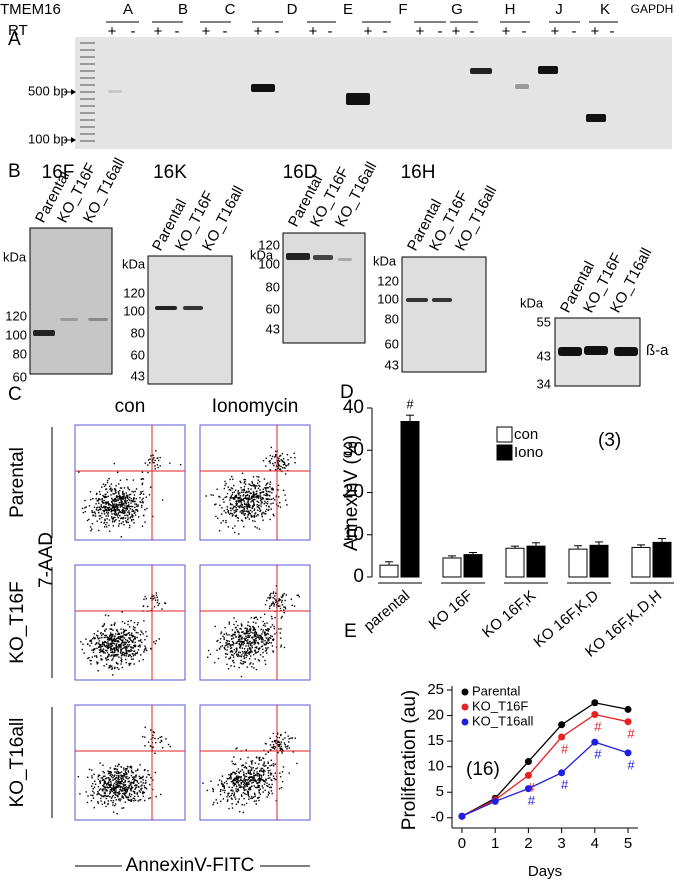 The width and height of the screenshot is (685, 882). I want to click on kda-tick: 43, so click(138, 375).